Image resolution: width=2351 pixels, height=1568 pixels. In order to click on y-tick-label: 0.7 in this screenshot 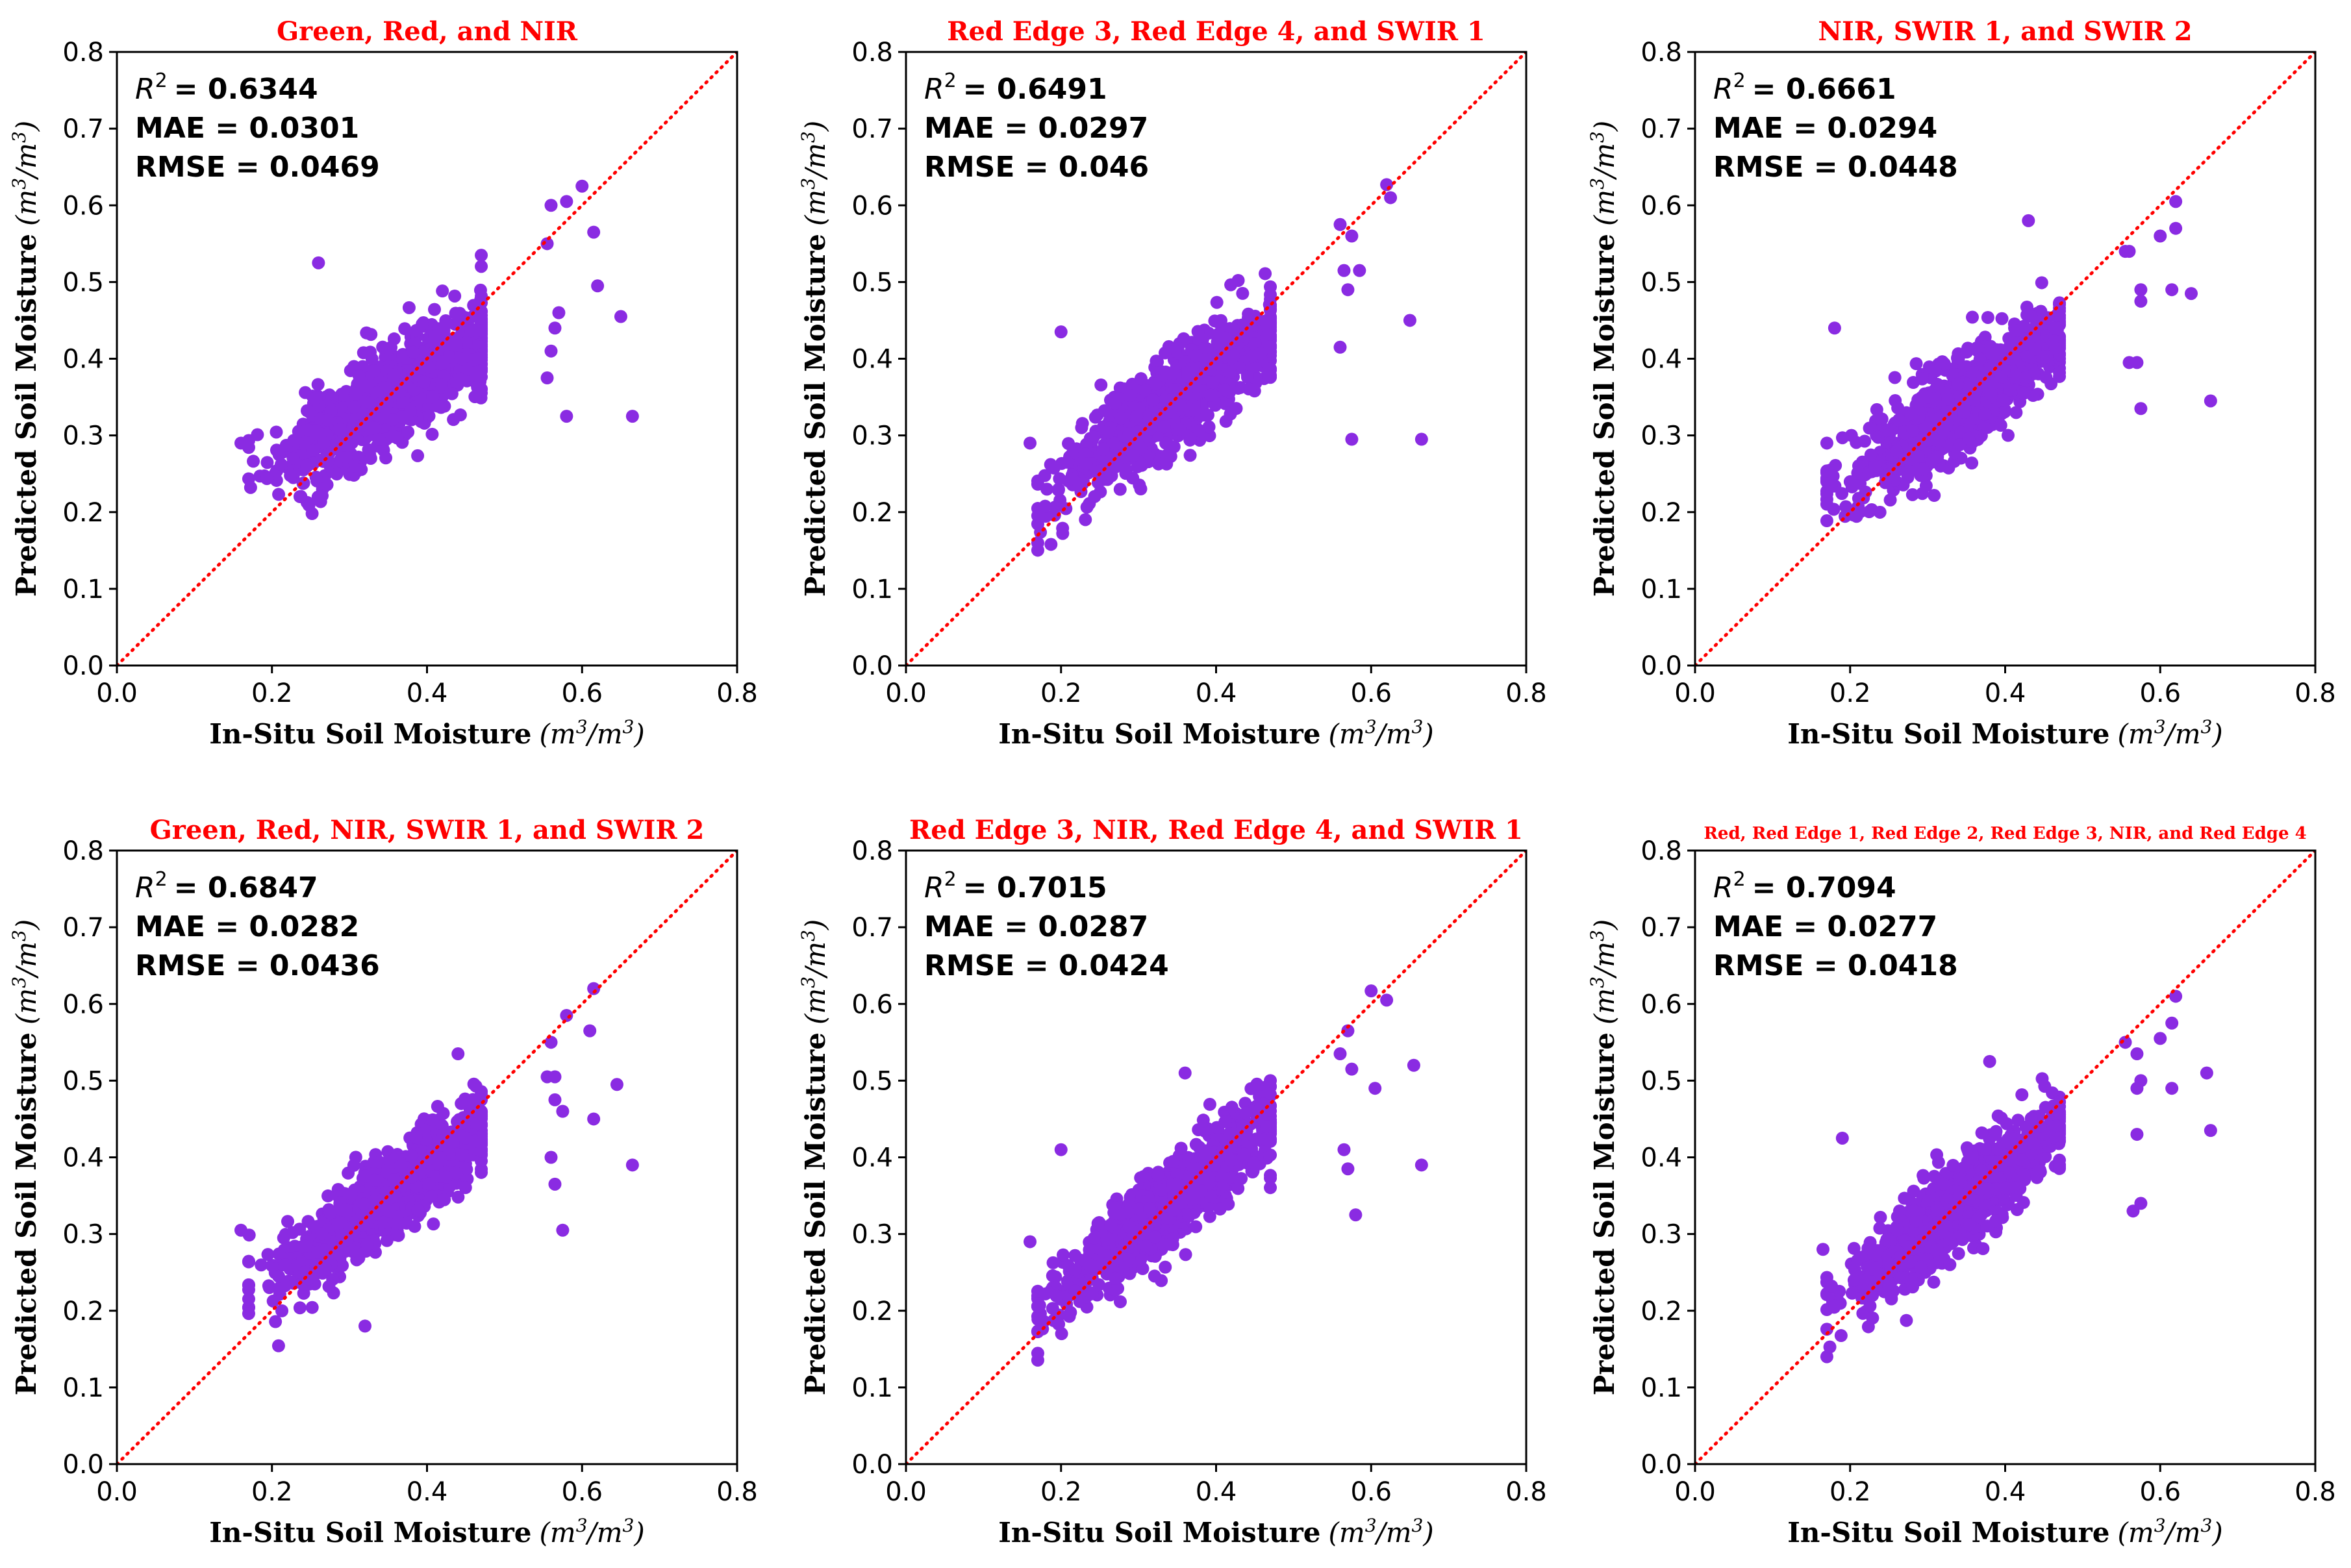, I will do `click(83, 928)`.